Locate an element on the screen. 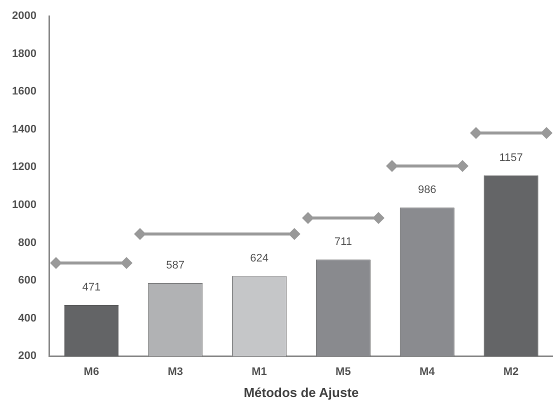 The width and height of the screenshot is (553, 409). y-tick-label: 400 is located at coordinates (27, 318).